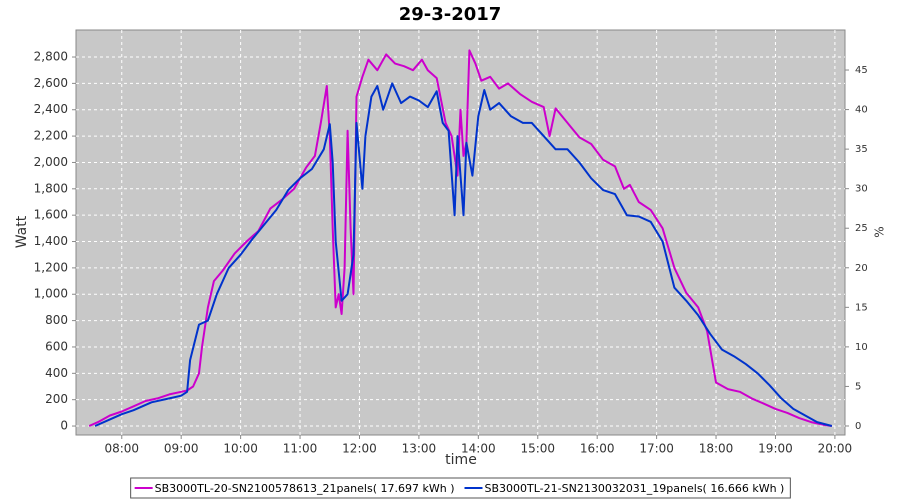 The width and height of the screenshot is (900, 500). What do you see at coordinates (861, 307) in the screenshot?
I see `y2-tick-label: 15` at bounding box center [861, 307].